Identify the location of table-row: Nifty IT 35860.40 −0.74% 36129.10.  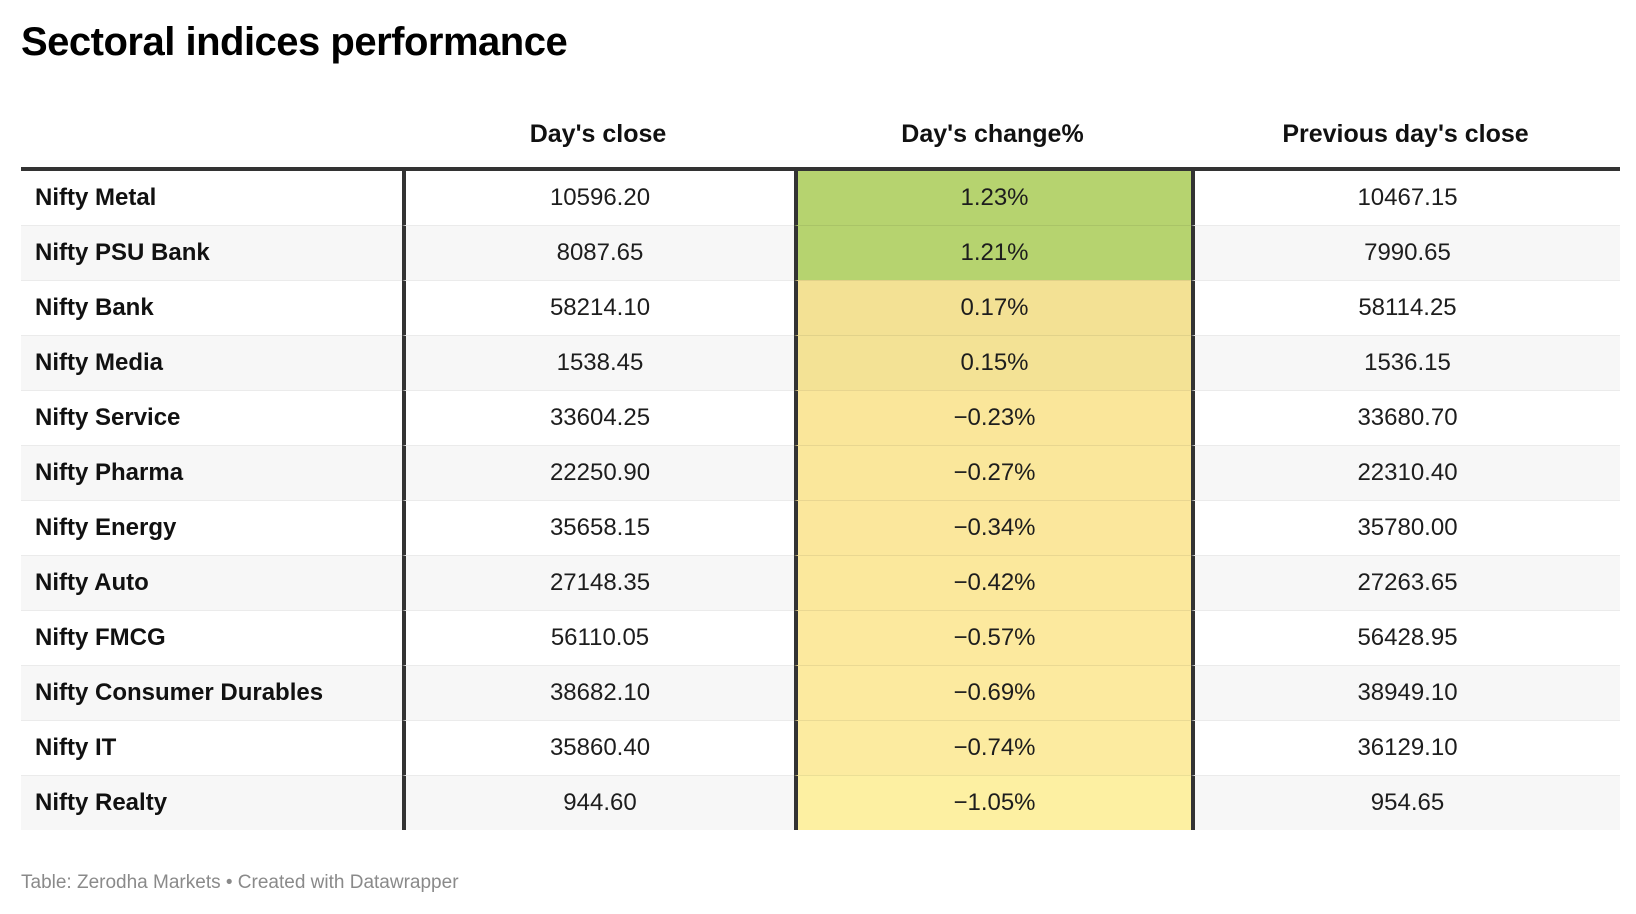
(820, 747).